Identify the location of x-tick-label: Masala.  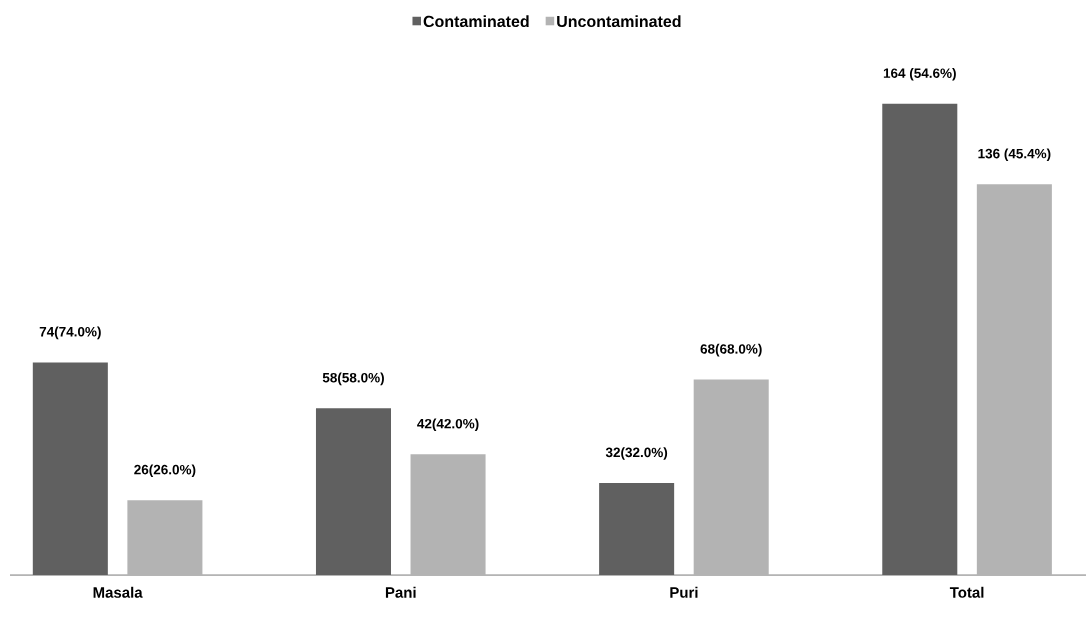
(118, 592).